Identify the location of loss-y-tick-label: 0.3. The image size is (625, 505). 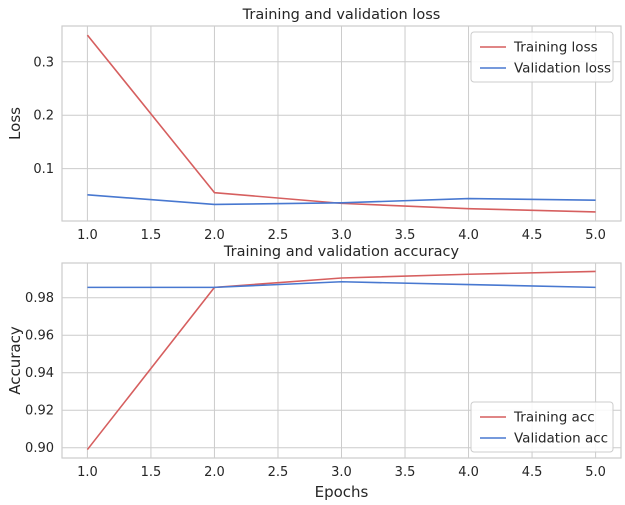
(43, 62).